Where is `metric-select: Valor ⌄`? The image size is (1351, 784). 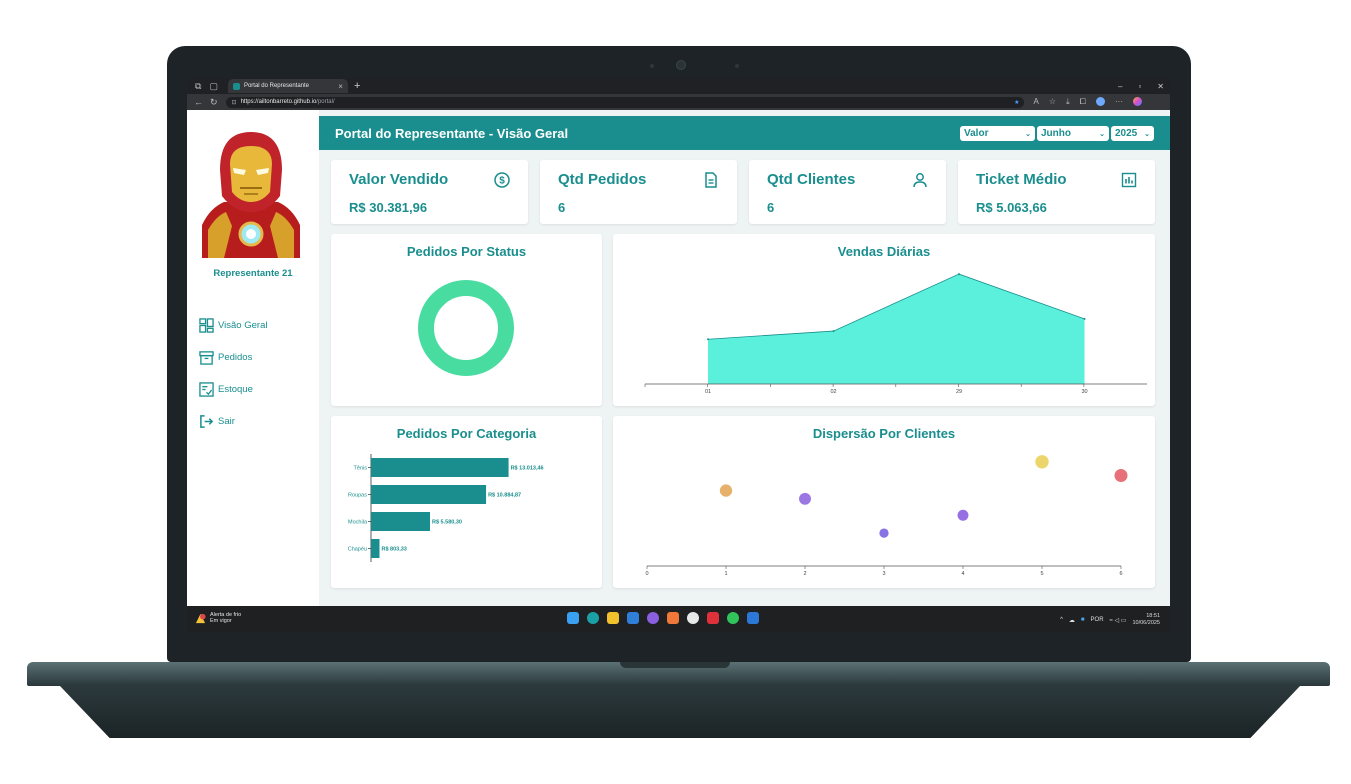
metric-select: Valor ⌄ is located at coordinates (997, 133).